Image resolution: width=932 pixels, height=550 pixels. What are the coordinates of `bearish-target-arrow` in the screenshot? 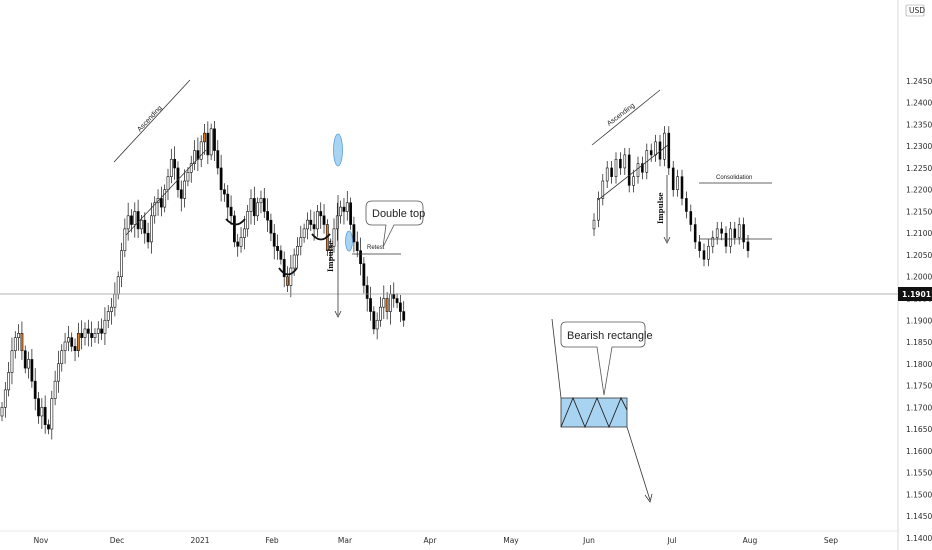 It's located at (638, 463).